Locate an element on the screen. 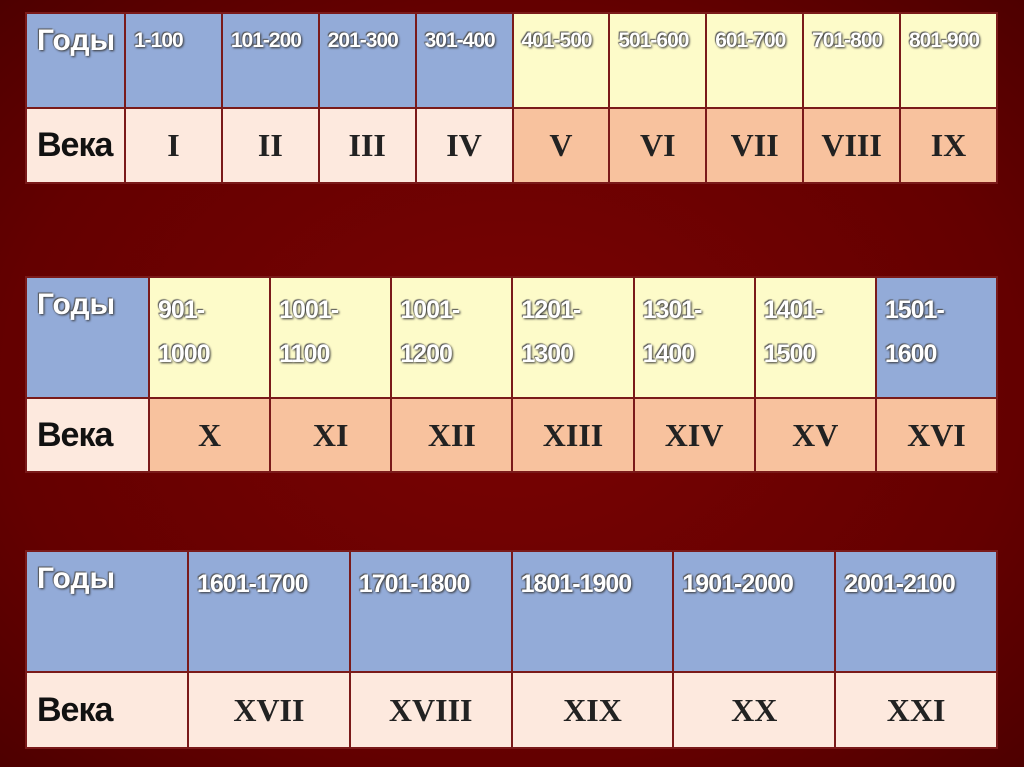 The height and width of the screenshot is (767, 1024). year-range: 601-700 is located at coordinates (750, 40).